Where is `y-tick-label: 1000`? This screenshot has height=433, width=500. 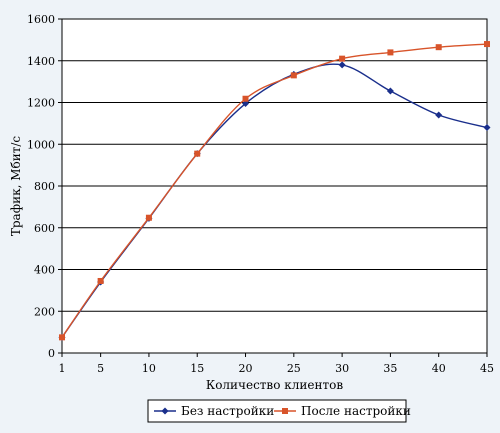 y-tick-label: 1000 is located at coordinates (41, 144).